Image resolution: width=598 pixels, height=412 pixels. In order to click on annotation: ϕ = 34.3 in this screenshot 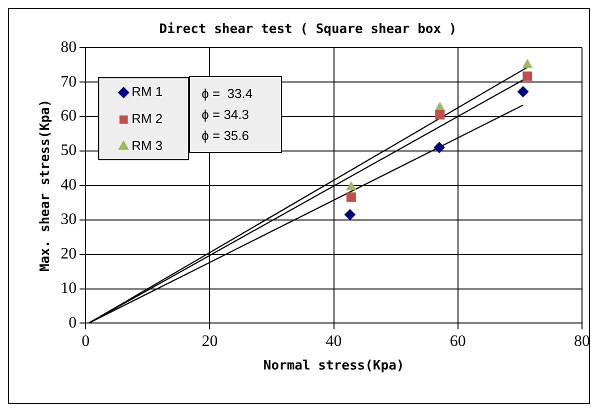, I will do `click(226, 115)`.